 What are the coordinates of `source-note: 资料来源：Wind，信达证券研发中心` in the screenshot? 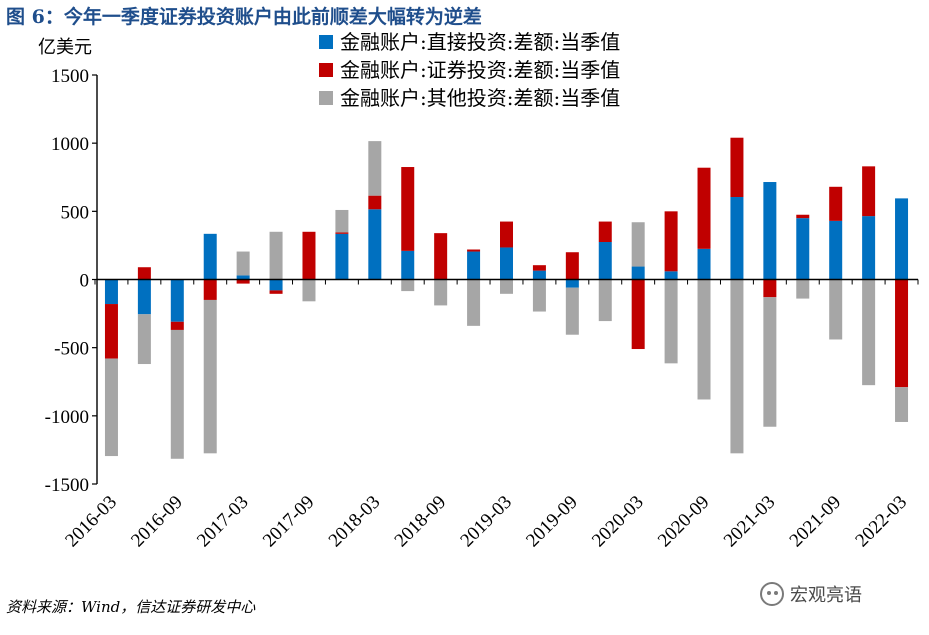 It's located at (131, 607).